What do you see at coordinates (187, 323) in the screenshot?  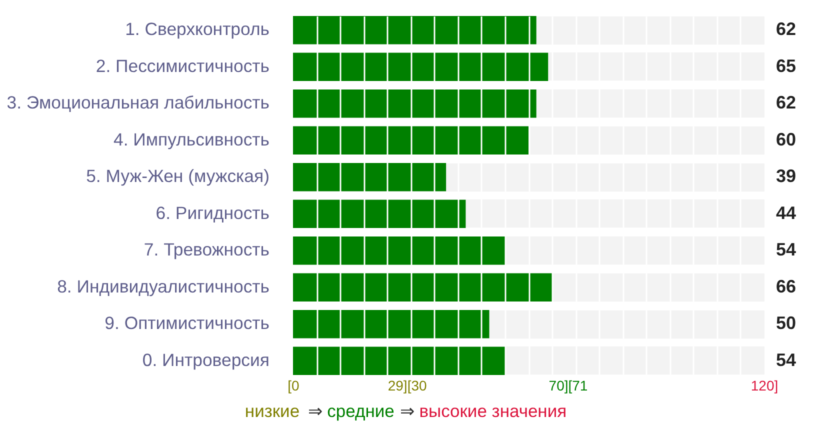 I see `y-tick-label: 9. Оптимистичность` at bounding box center [187, 323].